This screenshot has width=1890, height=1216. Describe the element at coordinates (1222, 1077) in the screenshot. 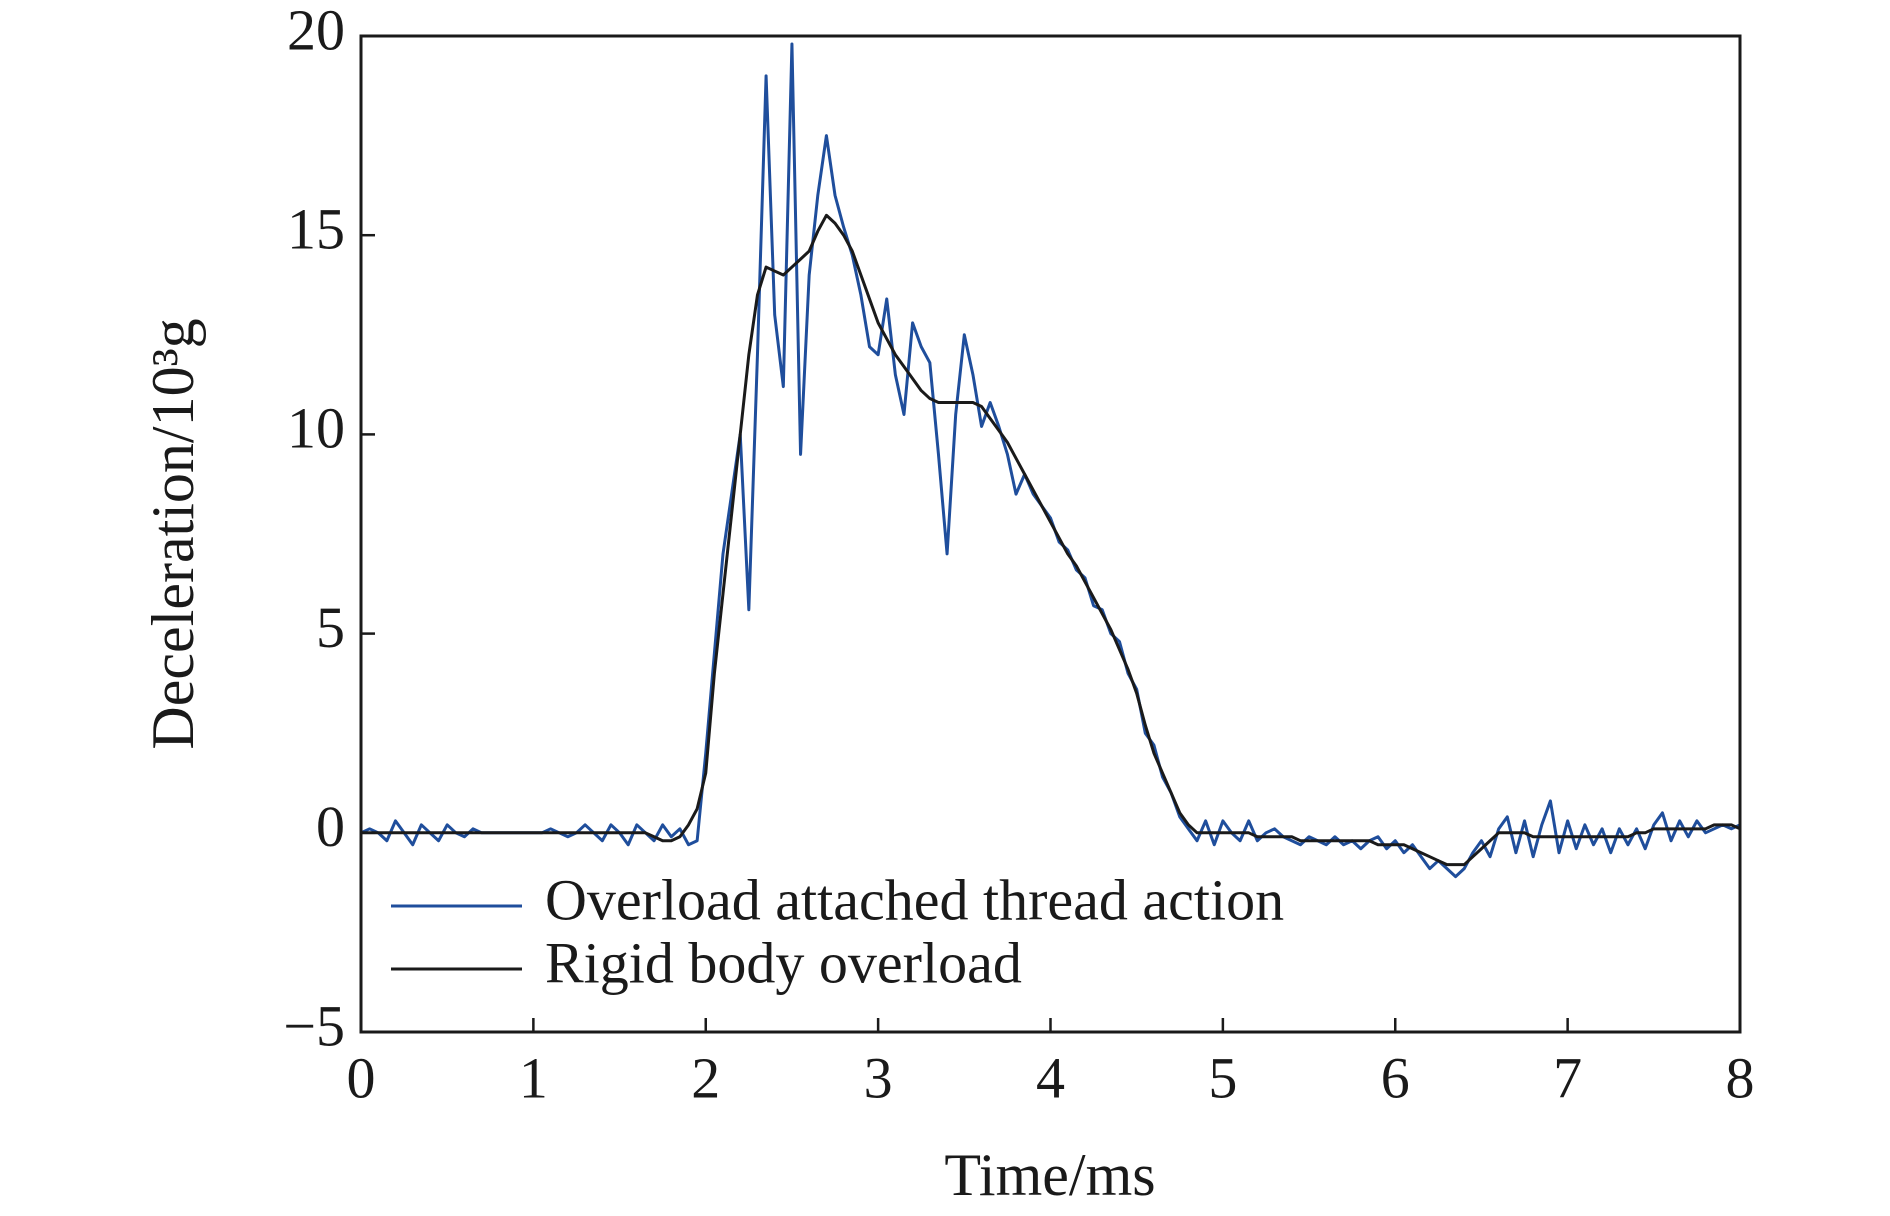

I see `x-tick-label: 5` at that location.